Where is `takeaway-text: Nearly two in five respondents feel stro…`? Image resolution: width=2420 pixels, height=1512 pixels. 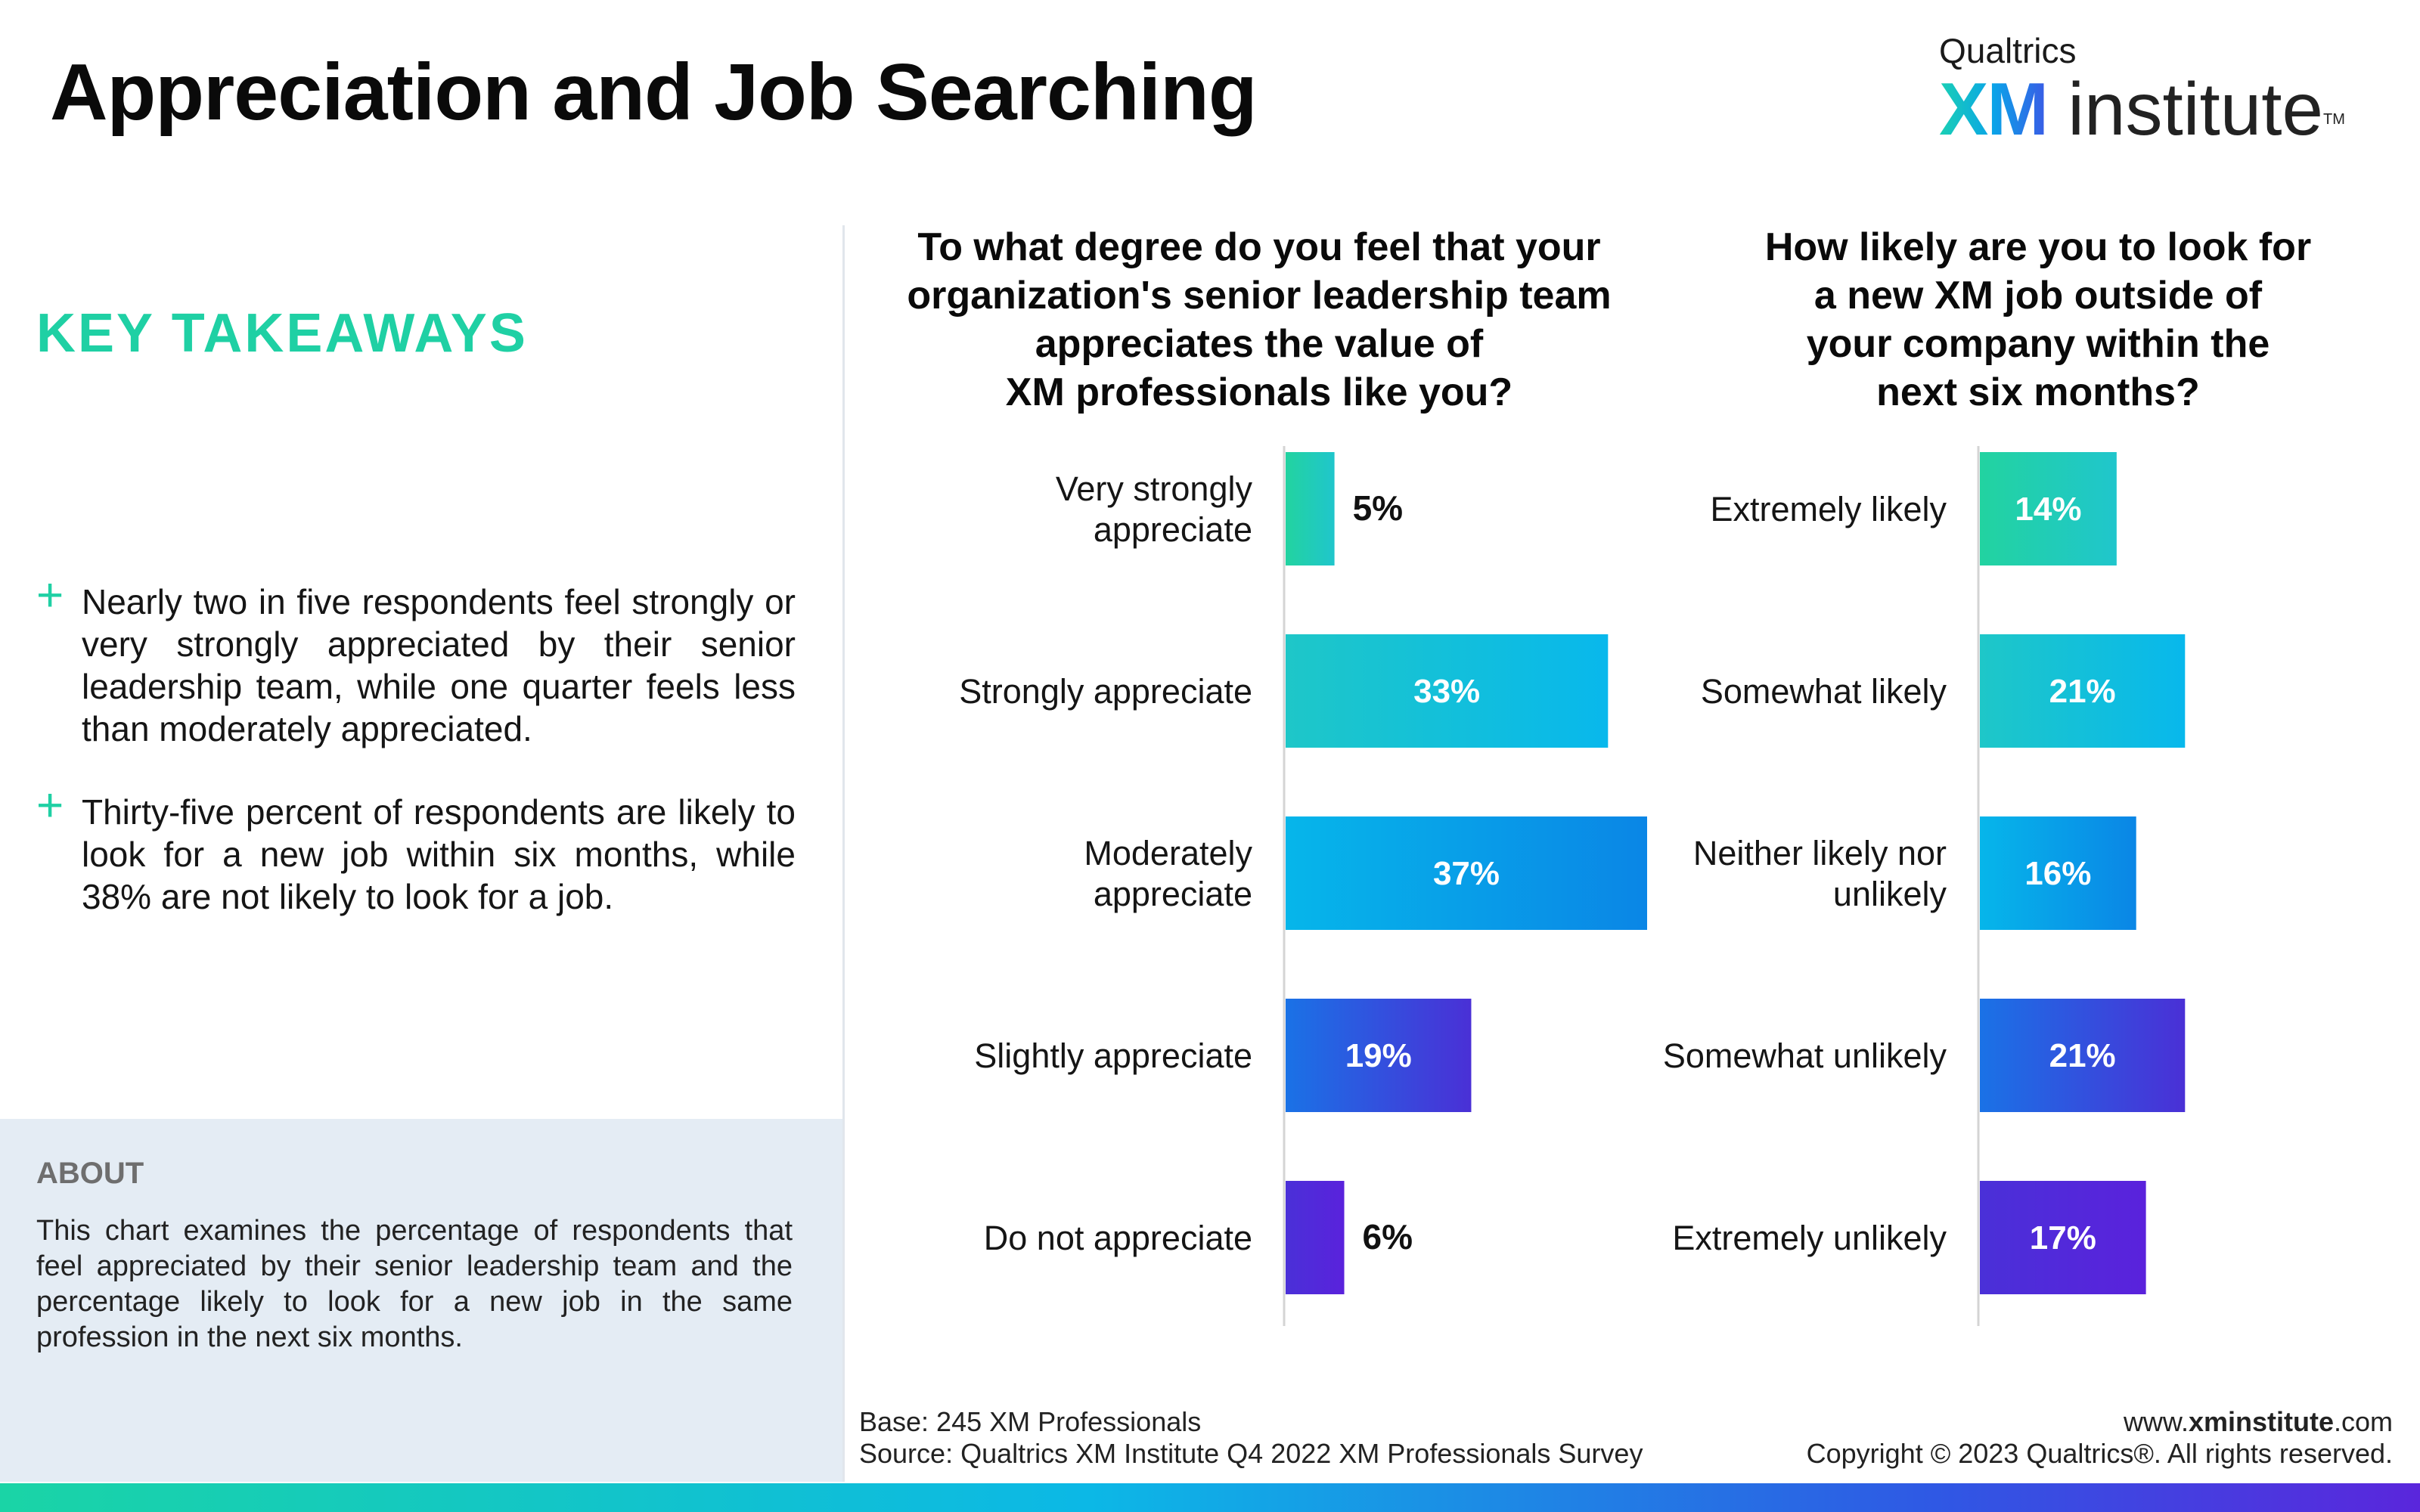 takeaway-text: Nearly two in five respondents feel stro… is located at coordinates (439, 665).